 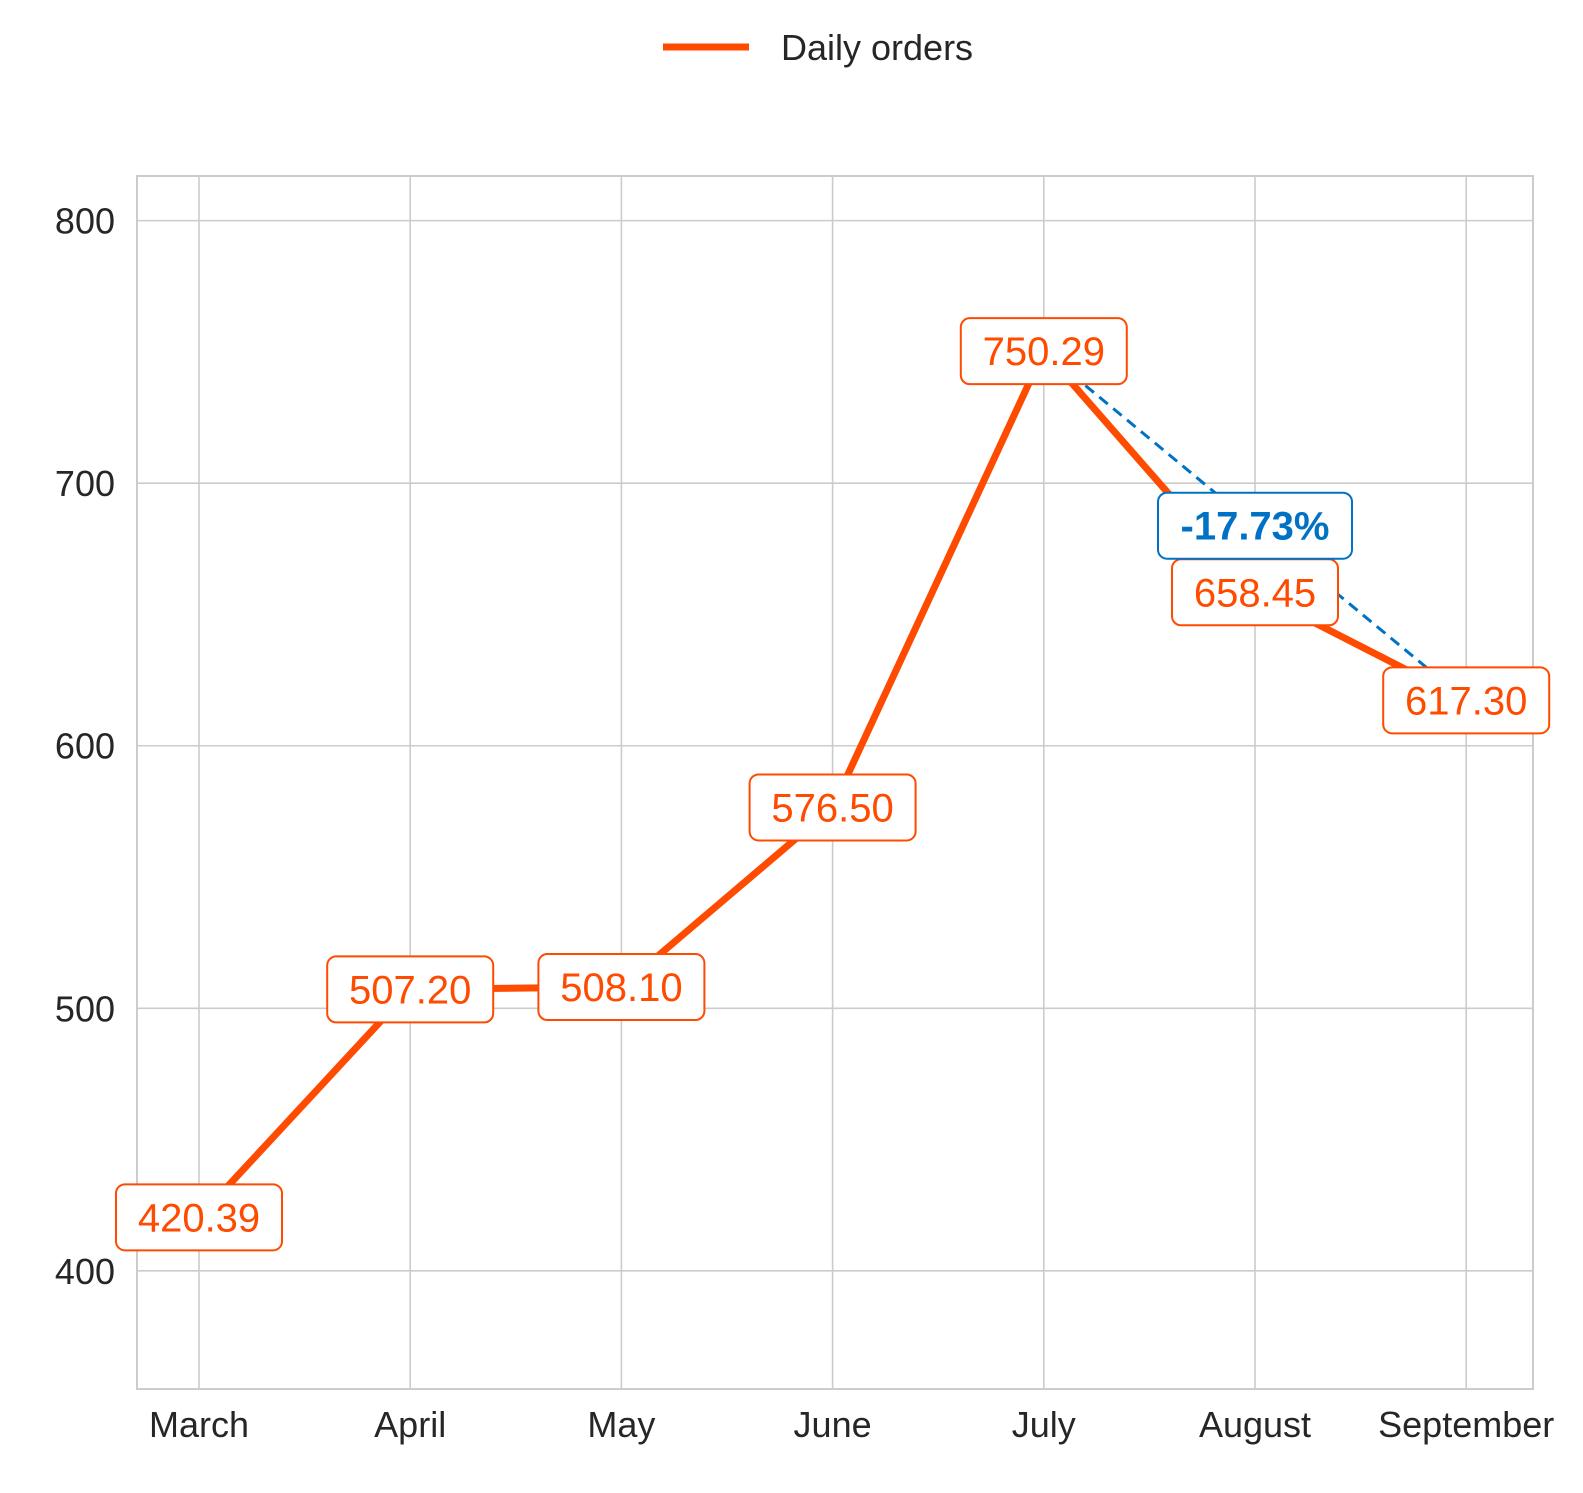 I want to click on data-label-september: 617.30, so click(x=1466, y=700).